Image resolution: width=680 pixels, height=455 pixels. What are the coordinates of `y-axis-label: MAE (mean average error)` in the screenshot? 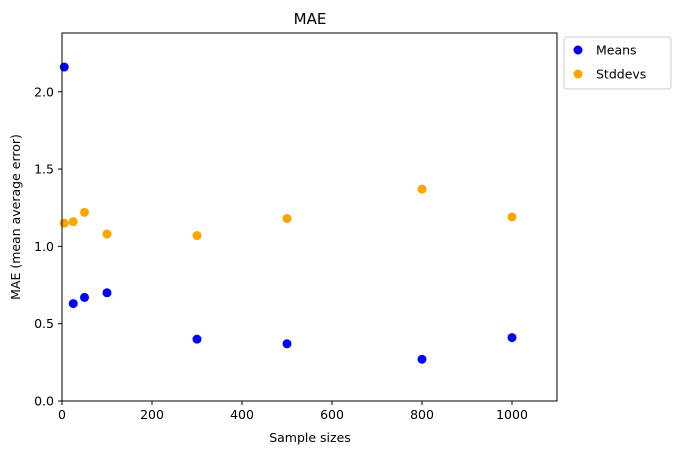 It's located at (15, 217).